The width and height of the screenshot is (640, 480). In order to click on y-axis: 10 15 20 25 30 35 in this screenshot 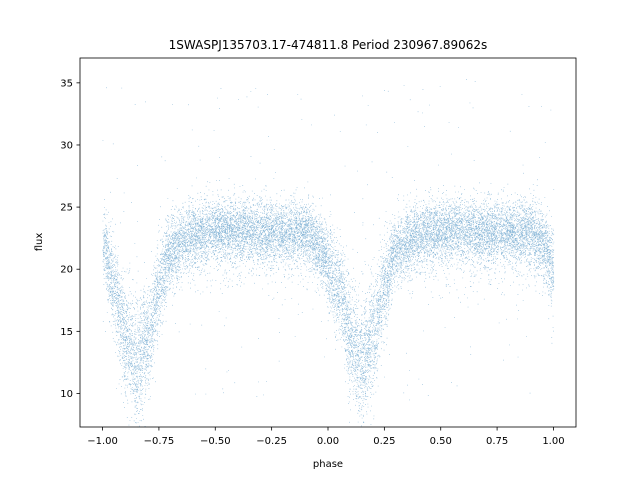, I will do `click(70, 239)`.